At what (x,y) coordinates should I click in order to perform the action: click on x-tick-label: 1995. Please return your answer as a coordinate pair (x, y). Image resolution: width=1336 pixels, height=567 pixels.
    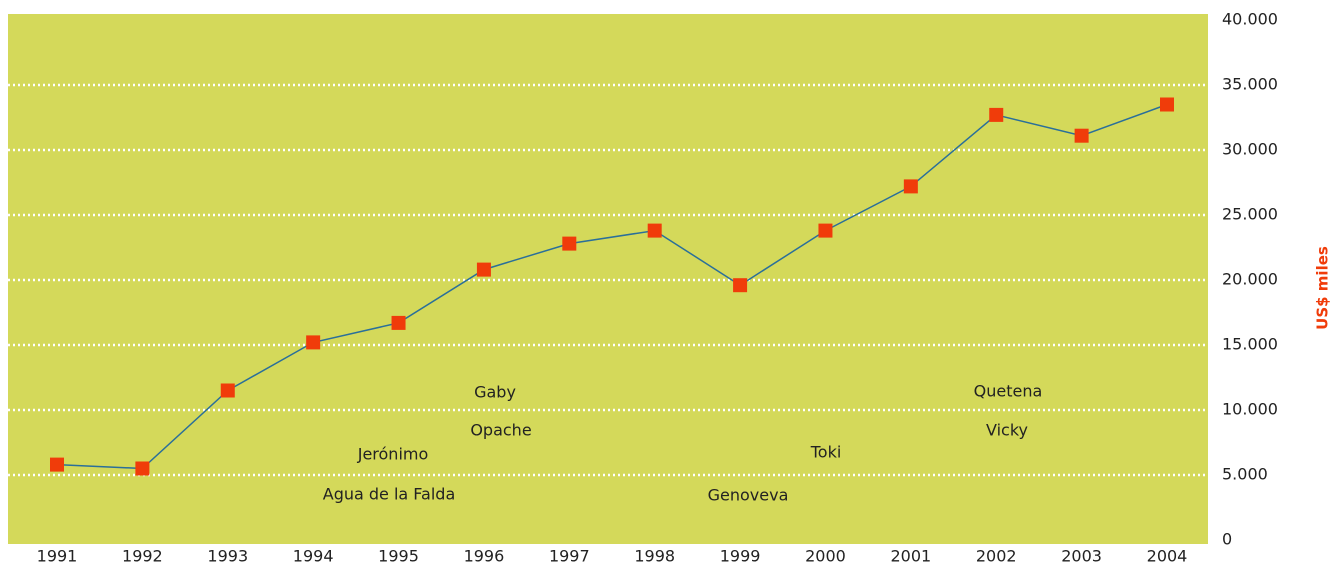
    Looking at the image, I should click on (398, 556).